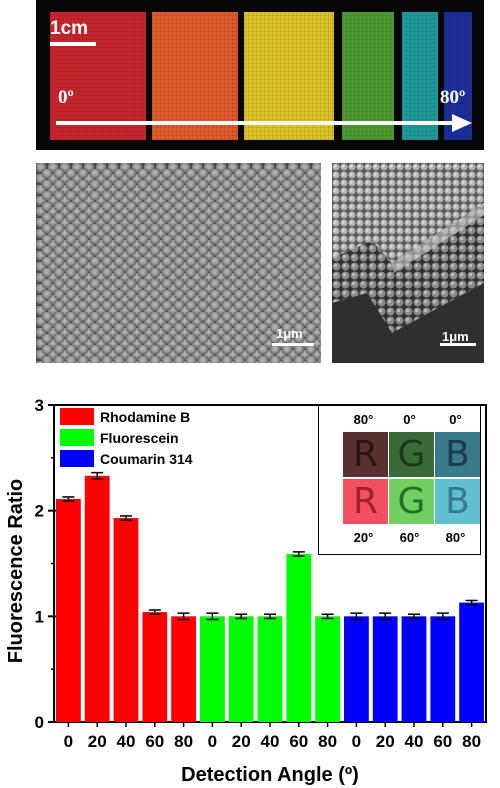 The width and height of the screenshot is (500, 788). I want to click on x-axis-title: Detection Angle (º), so click(270, 775).